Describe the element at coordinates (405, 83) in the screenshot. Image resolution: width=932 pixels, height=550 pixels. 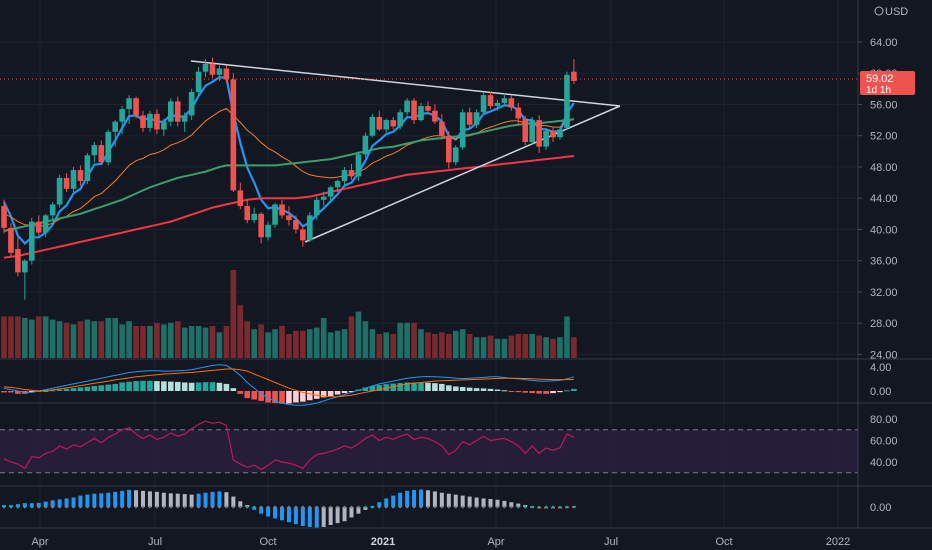
I see `upper-trendline` at that location.